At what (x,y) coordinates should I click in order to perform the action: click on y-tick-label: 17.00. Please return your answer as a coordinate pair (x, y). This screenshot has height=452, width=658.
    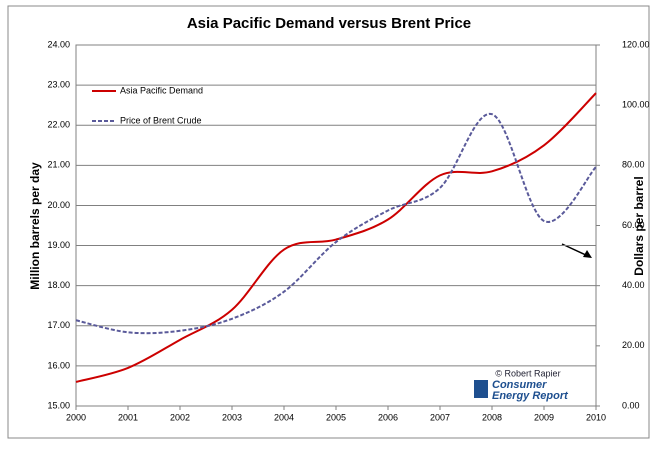
    Looking at the image, I should click on (58, 325).